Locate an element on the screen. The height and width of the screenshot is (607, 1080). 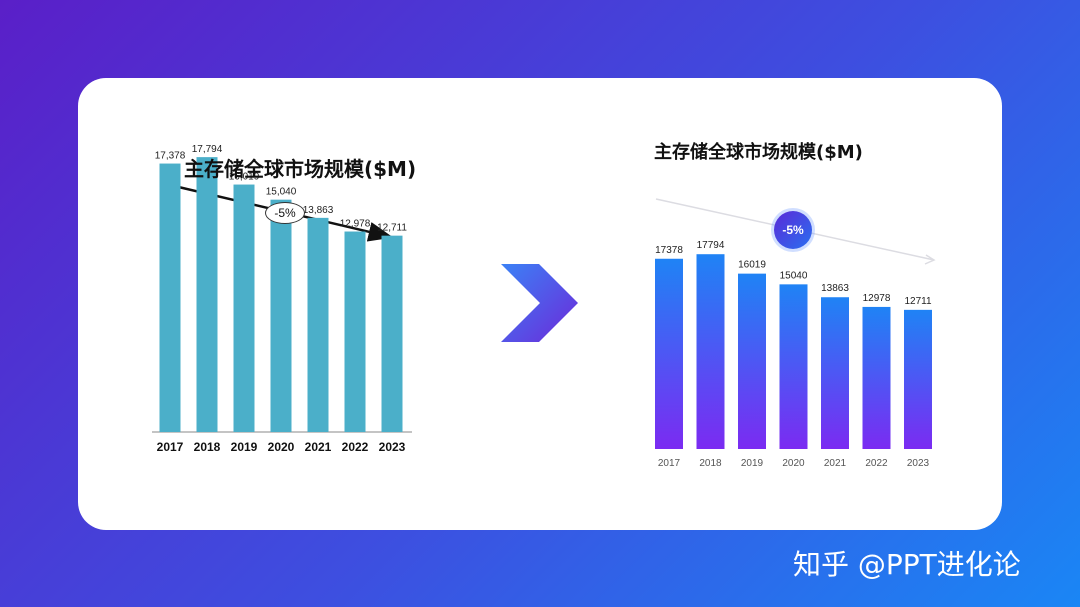
right-tick-label-2019: 2019 is located at coordinates (752, 463).